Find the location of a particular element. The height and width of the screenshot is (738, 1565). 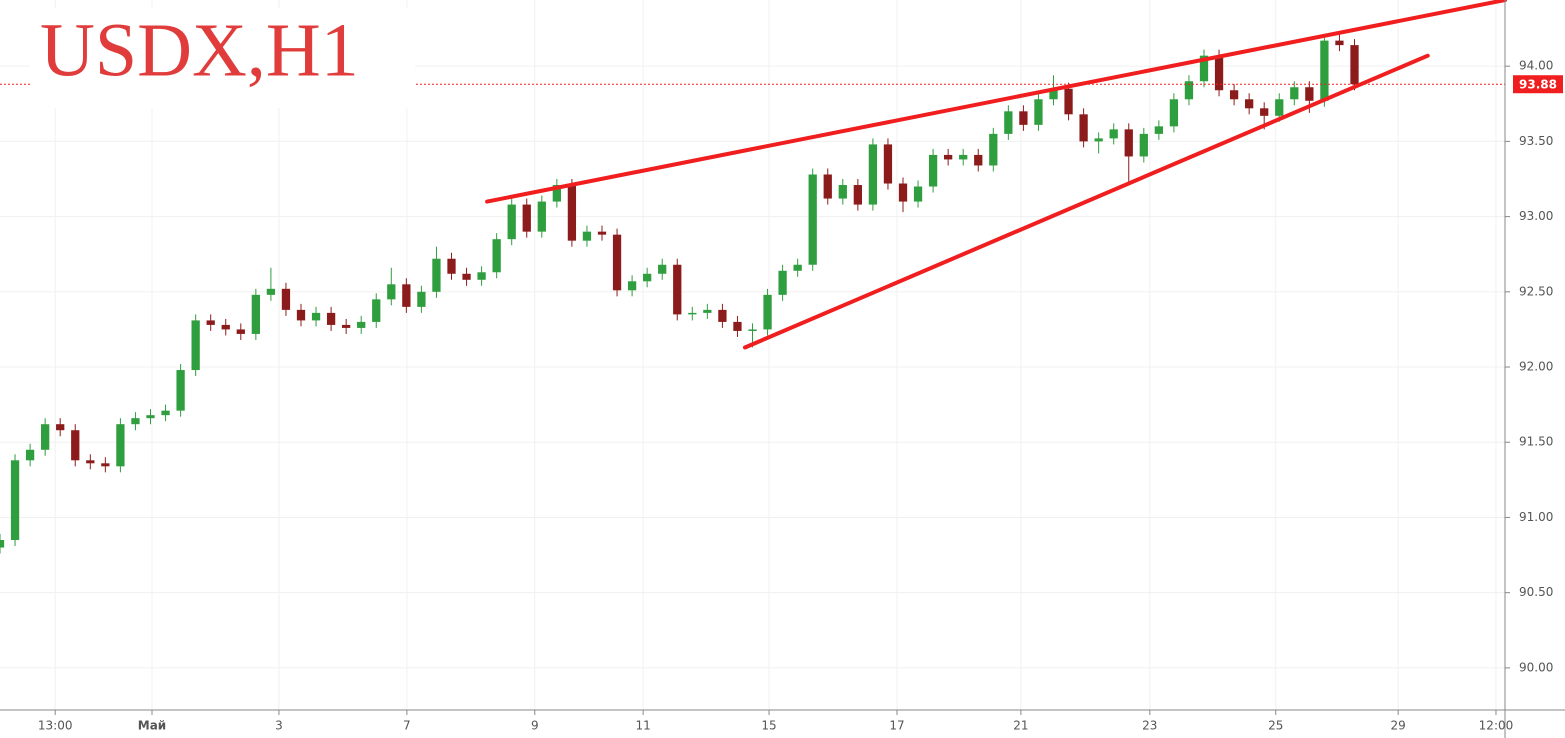

y-tick-label: 91.50 is located at coordinates (1536, 442).